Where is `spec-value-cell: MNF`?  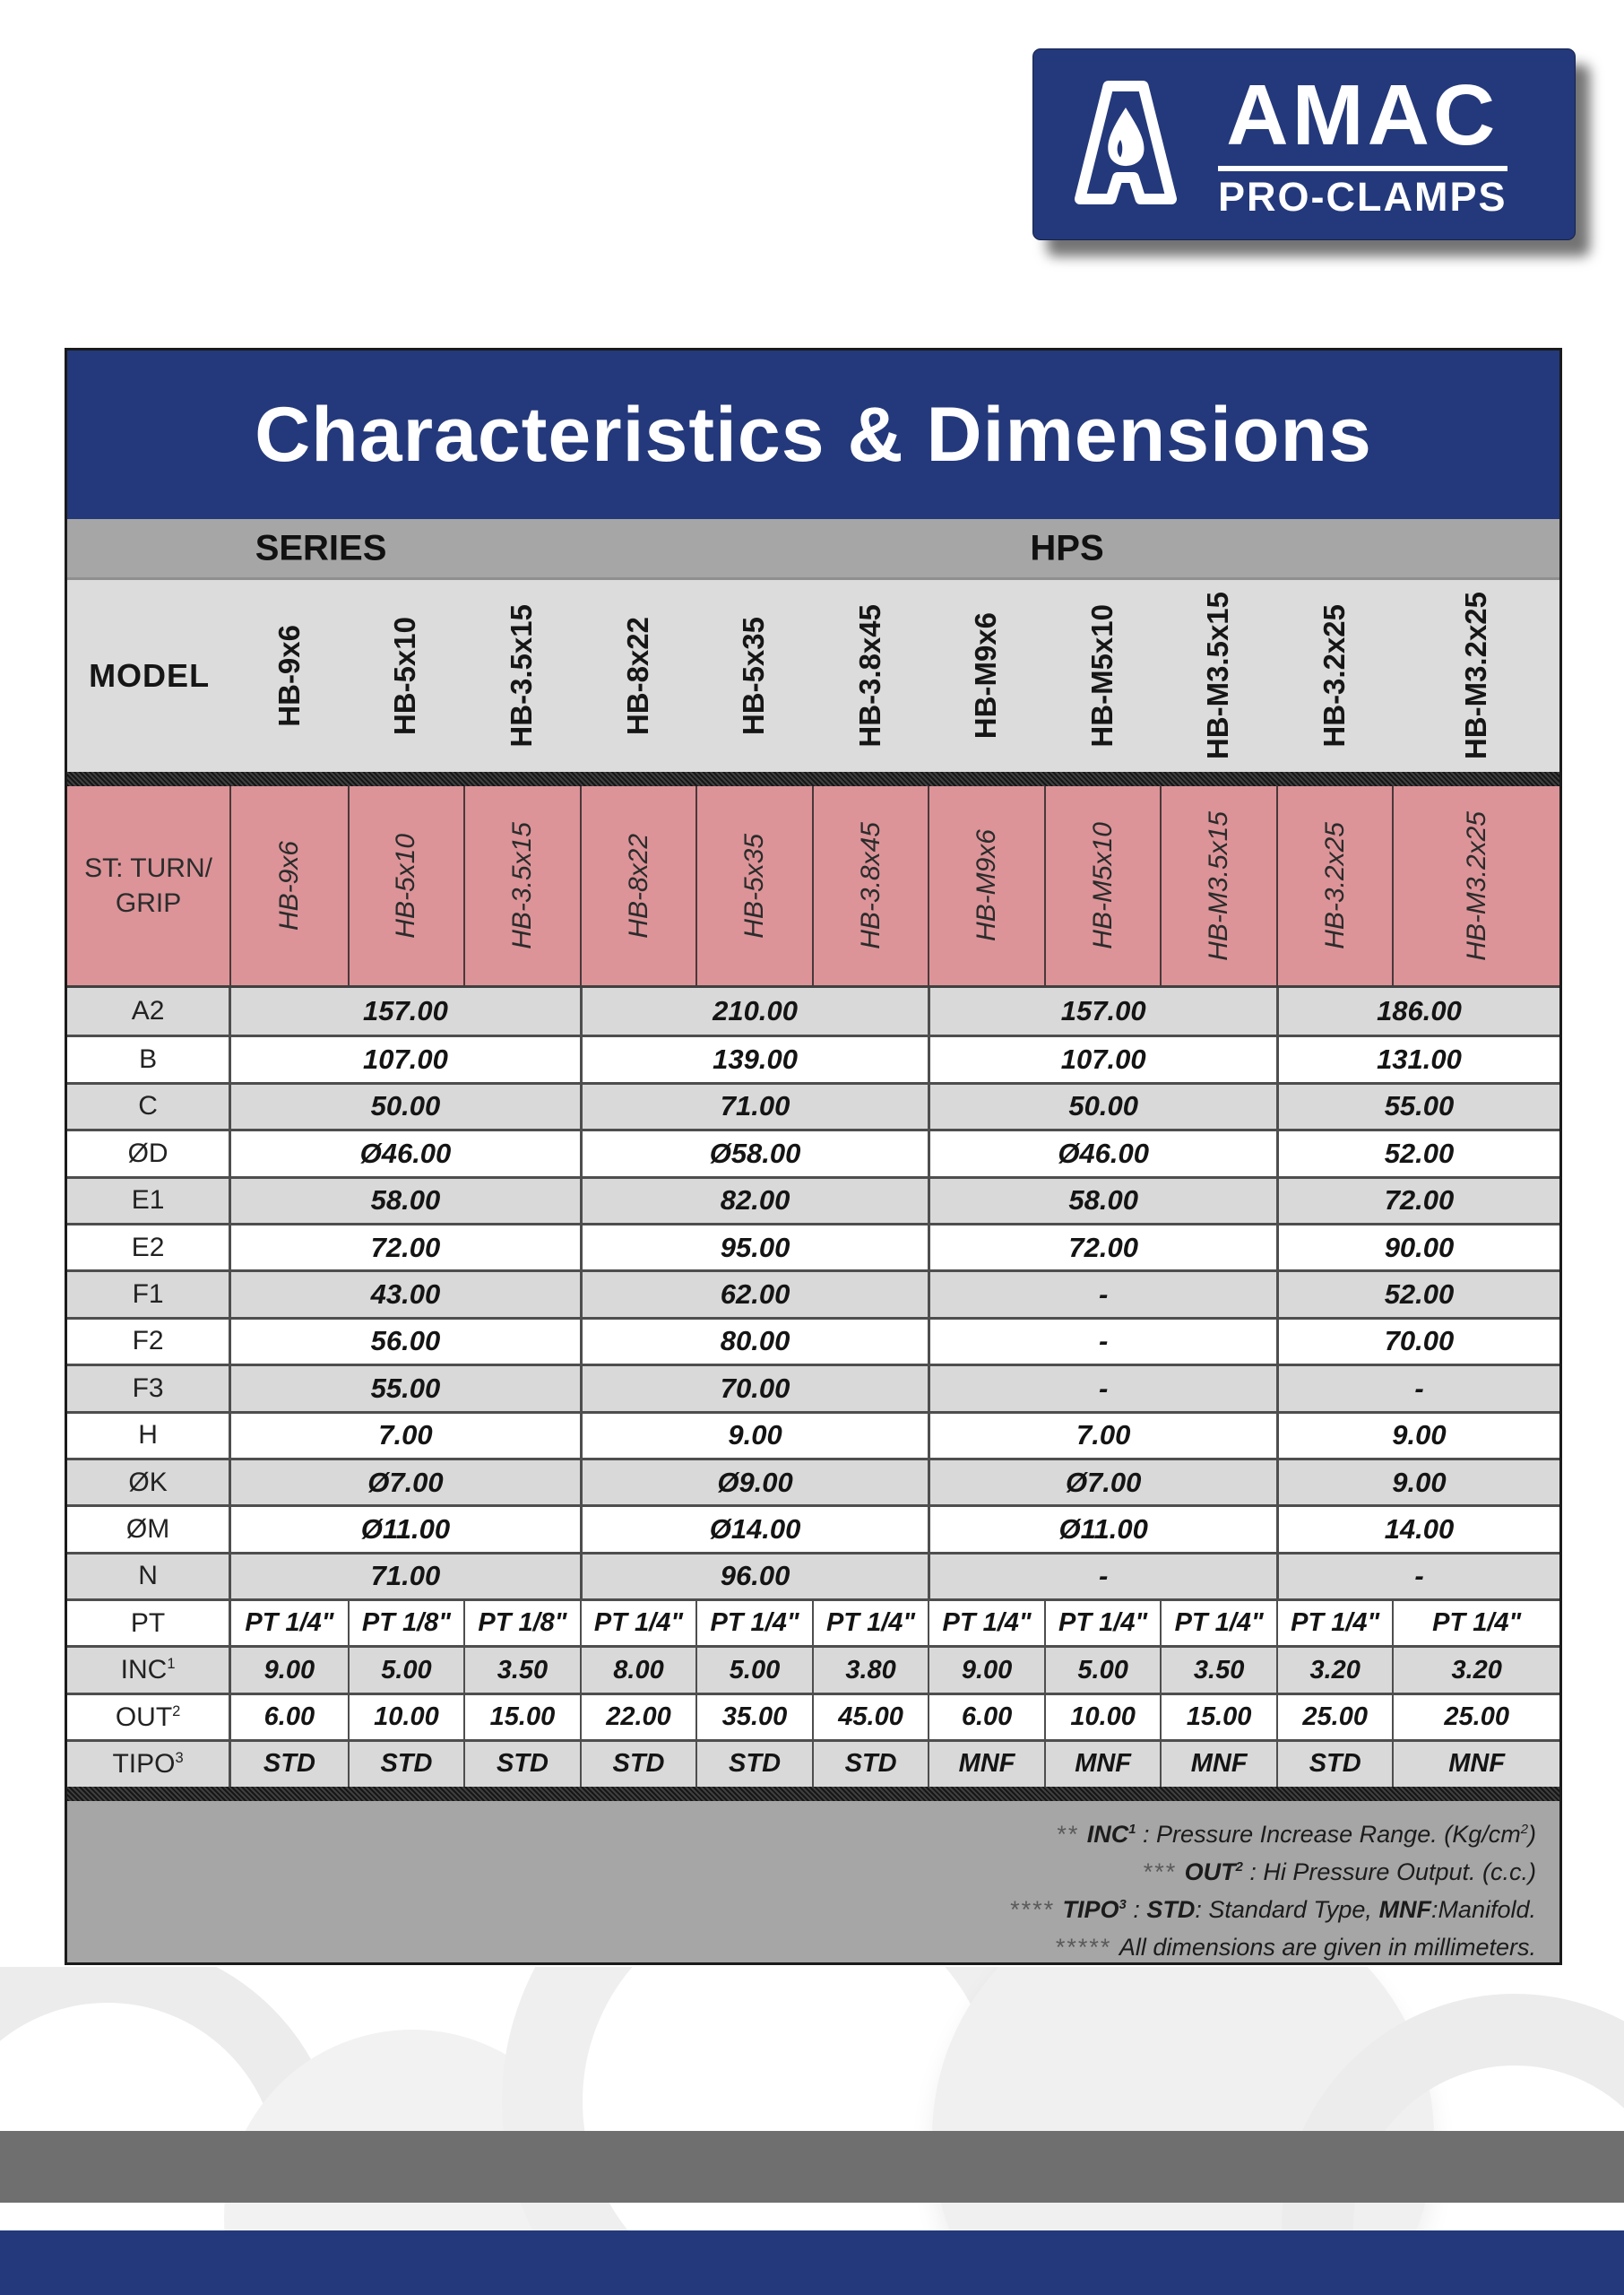 spec-value-cell: MNF is located at coordinates (1102, 1765).